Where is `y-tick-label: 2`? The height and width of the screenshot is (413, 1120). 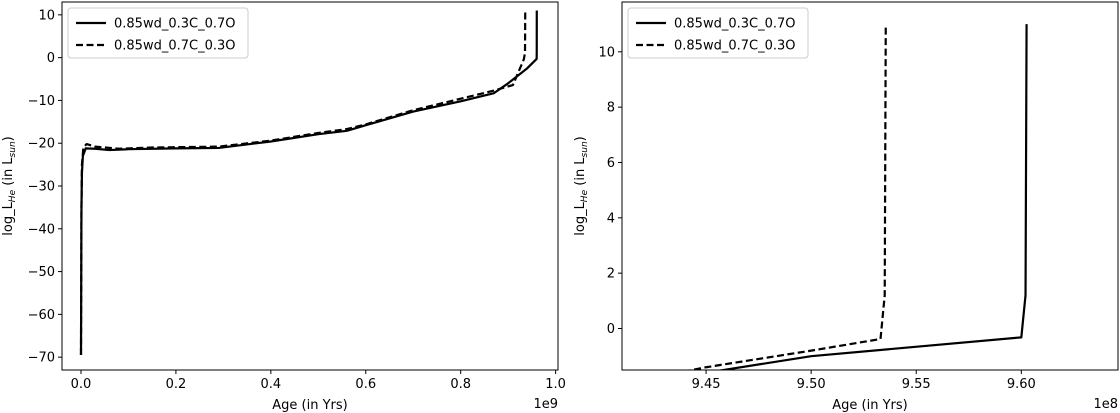
y-tick-label: 2 is located at coordinates (611, 274).